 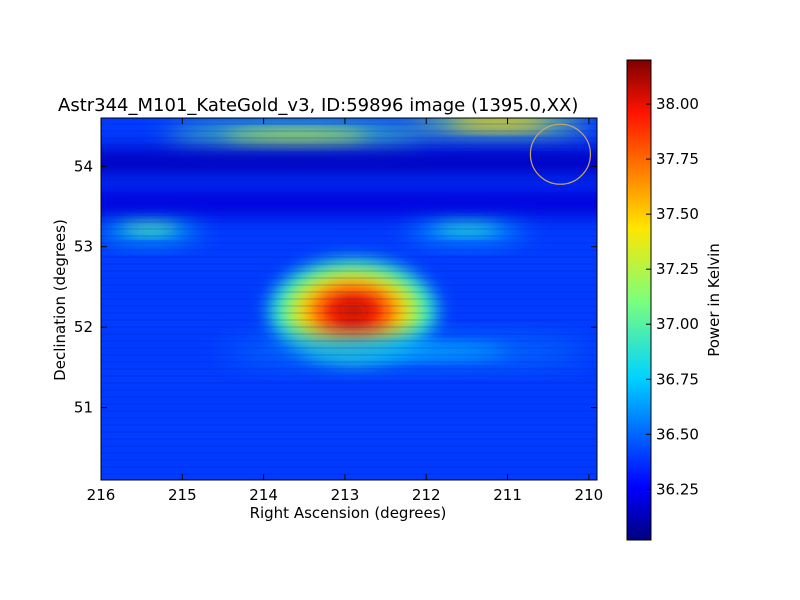 I want to click on x-axis-label: Right Ascension (degrees), so click(x=348, y=513).